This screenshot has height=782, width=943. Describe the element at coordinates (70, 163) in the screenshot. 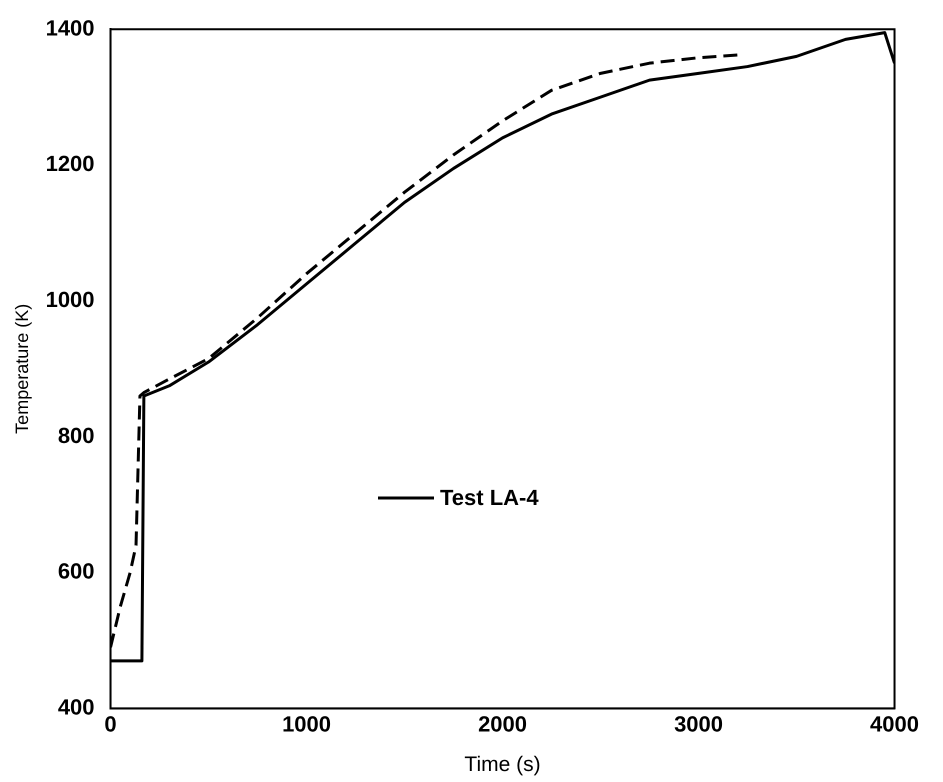

I see `y-tick-label: 1200` at that location.